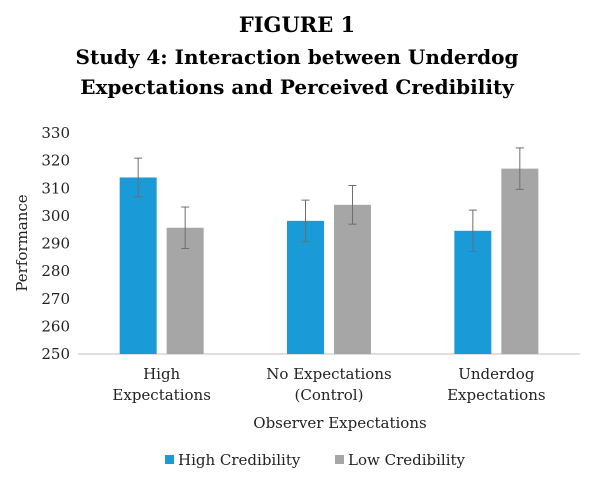  Describe the element at coordinates (297, 57) in the screenshot. I see `chart-title-line1: Study 4: Interaction between Underdog` at that location.